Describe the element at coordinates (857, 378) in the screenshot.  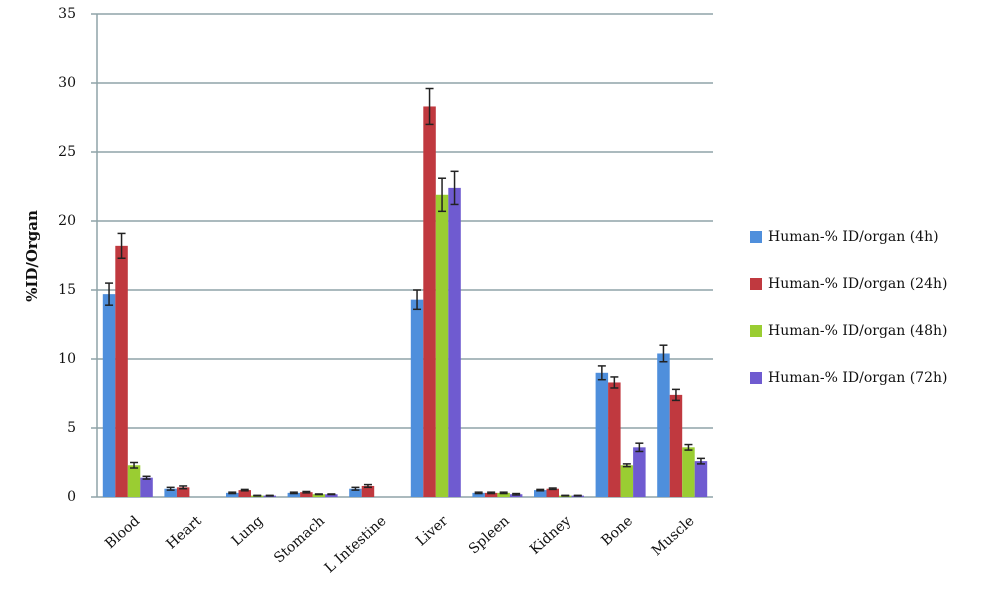
I see `legend-label: Human-% ID/organ (72h)` at that location.